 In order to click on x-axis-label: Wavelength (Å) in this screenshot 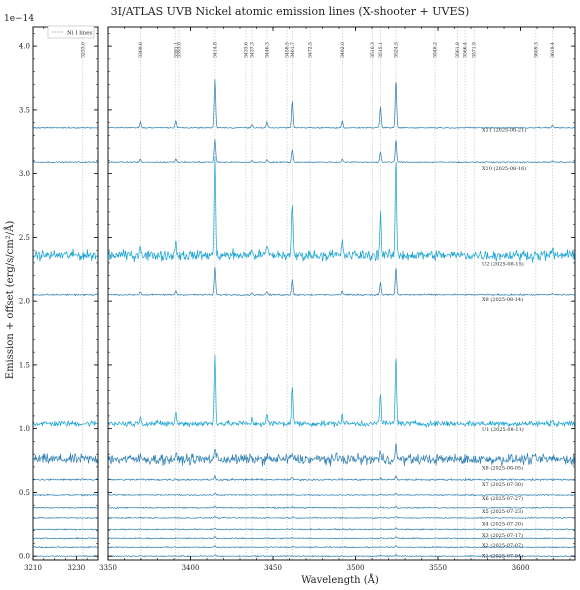, I will do `click(340, 580)`.